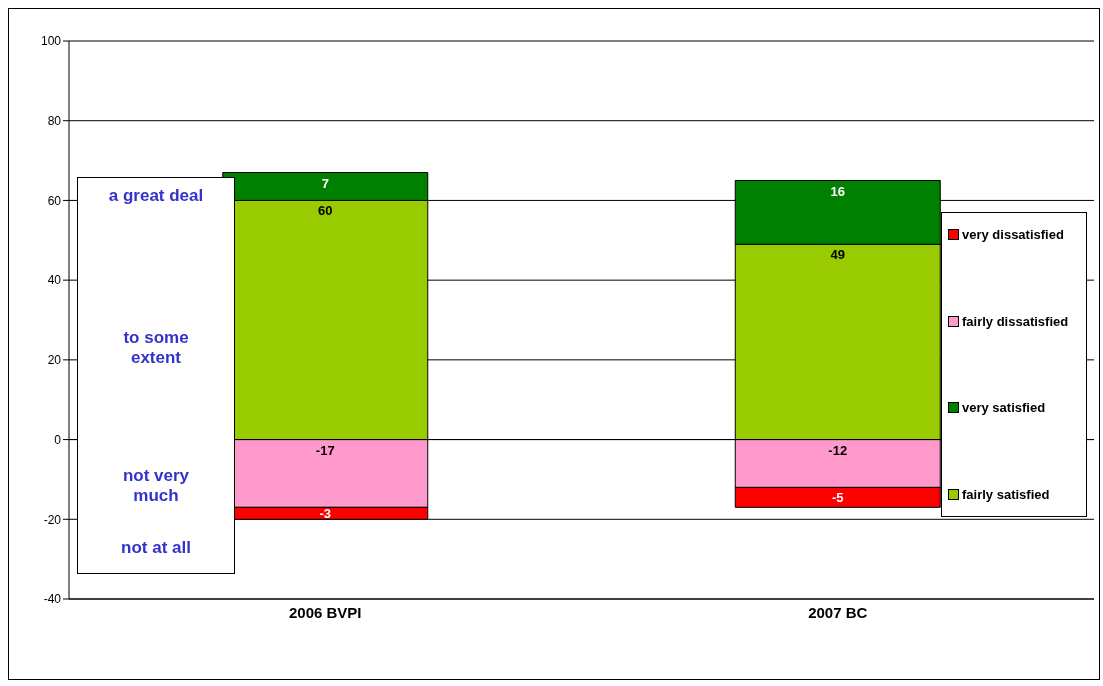  What do you see at coordinates (156, 486) in the screenshot?
I see `annotation: not very much` at bounding box center [156, 486].